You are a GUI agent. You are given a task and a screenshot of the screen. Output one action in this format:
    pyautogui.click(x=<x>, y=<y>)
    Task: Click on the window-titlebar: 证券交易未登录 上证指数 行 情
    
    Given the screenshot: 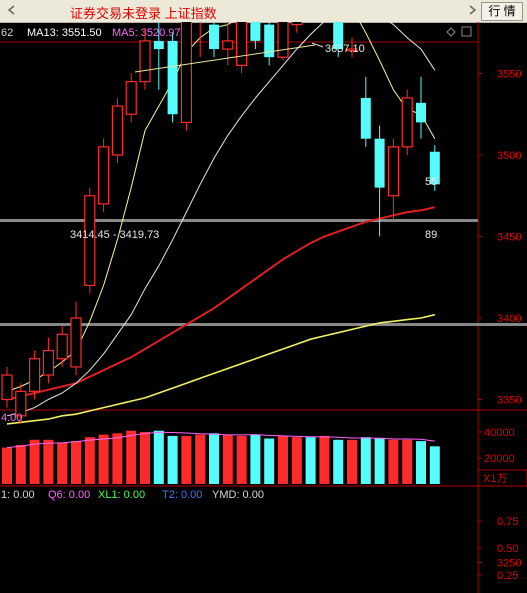 What is the action you would take?
    pyautogui.click(x=263, y=11)
    